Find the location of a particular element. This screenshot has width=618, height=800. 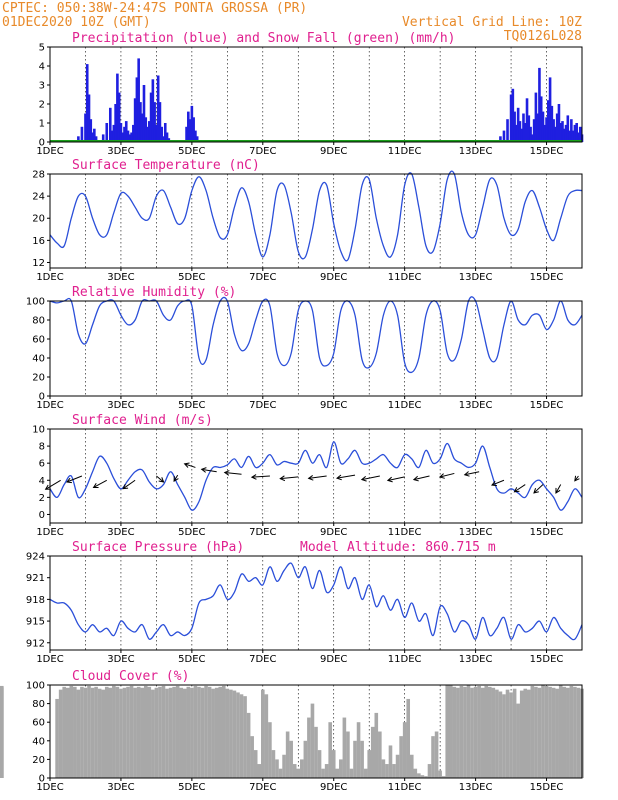

y-tick-label: 918 is located at coordinates (35, 600).